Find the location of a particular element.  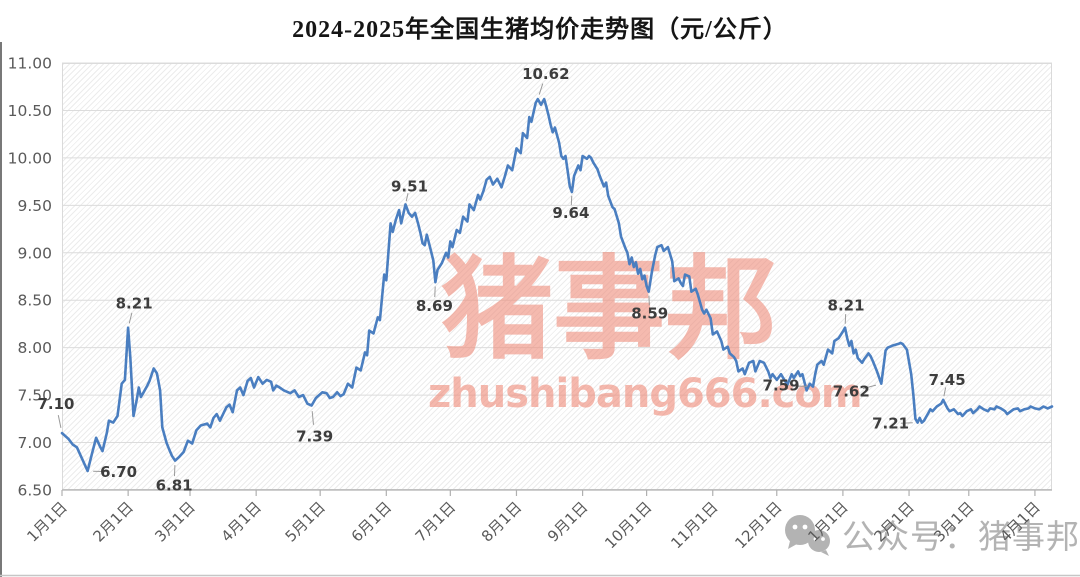

wechat-watermark: 公众号：猪事邦 is located at coordinates (930, 534).